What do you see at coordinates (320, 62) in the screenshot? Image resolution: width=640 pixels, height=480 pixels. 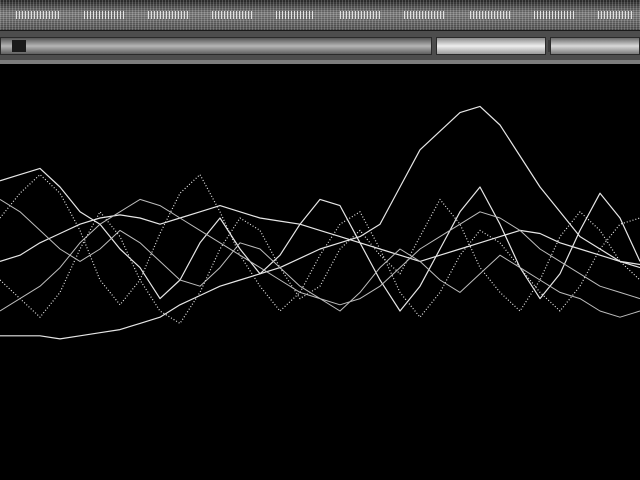 I see `toolbar-divider` at bounding box center [320, 62].